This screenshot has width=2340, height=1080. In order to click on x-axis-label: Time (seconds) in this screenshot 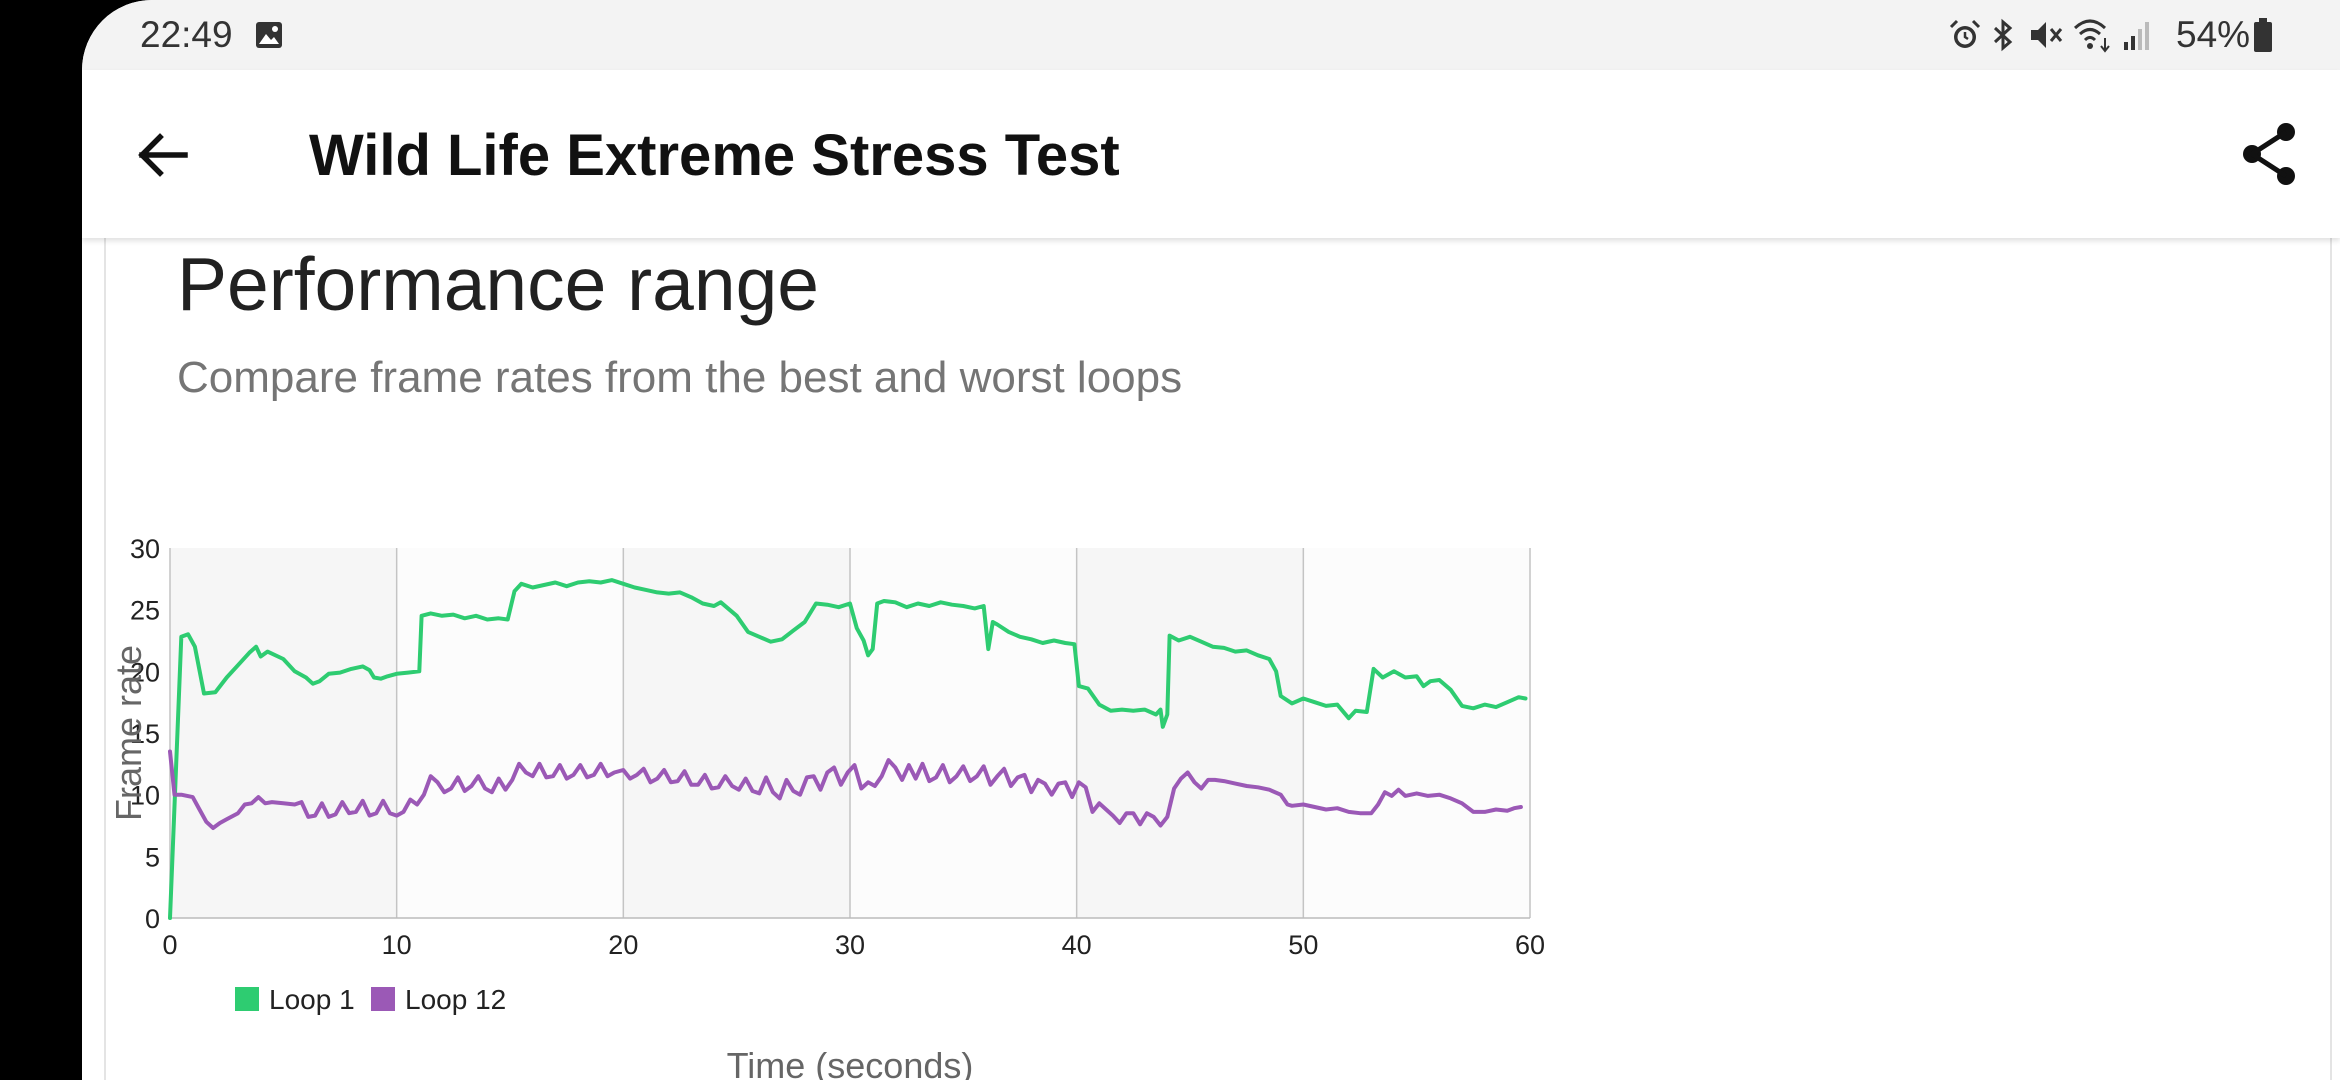, I will do `click(850, 1062)`.